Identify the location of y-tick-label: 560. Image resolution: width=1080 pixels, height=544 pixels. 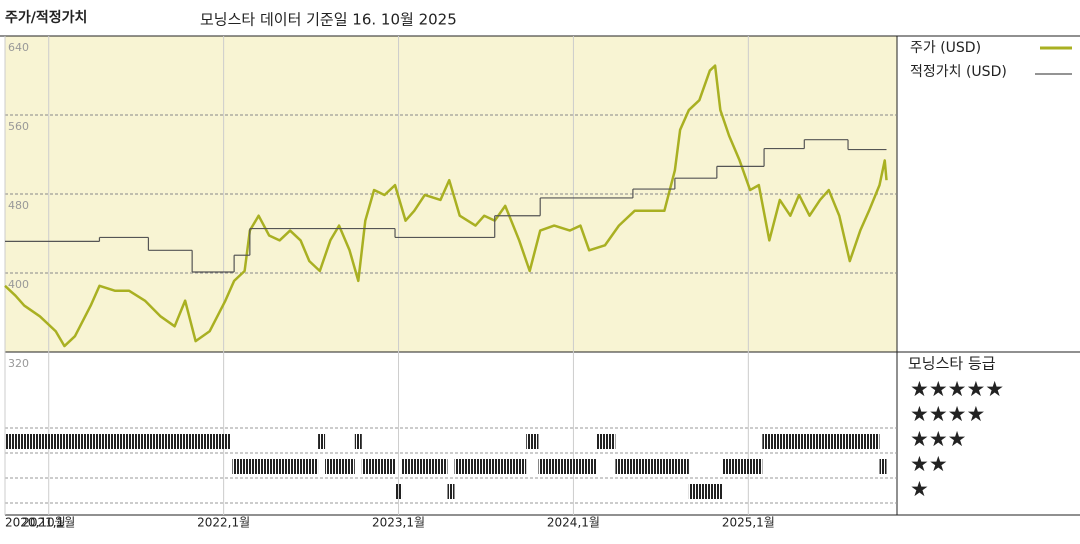
(18, 126).